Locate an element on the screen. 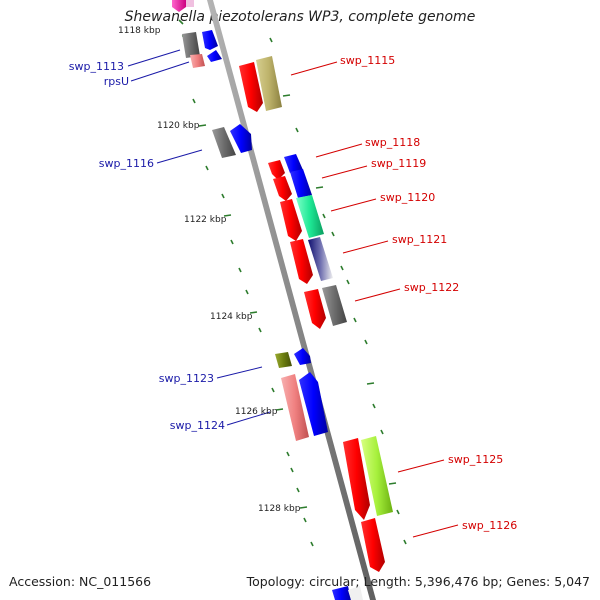 The image size is (600, 600). gene-label-swp-1113: swp_1113 is located at coordinates (96, 66).